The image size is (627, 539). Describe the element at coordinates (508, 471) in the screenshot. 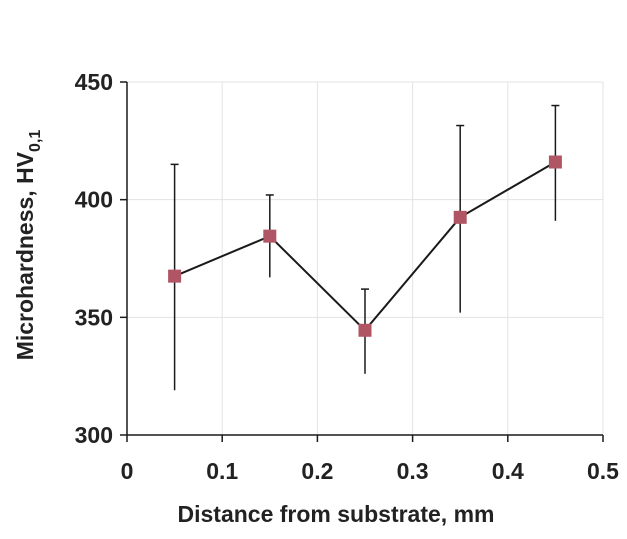

I see `x-tick-label: 0.4` at that location.